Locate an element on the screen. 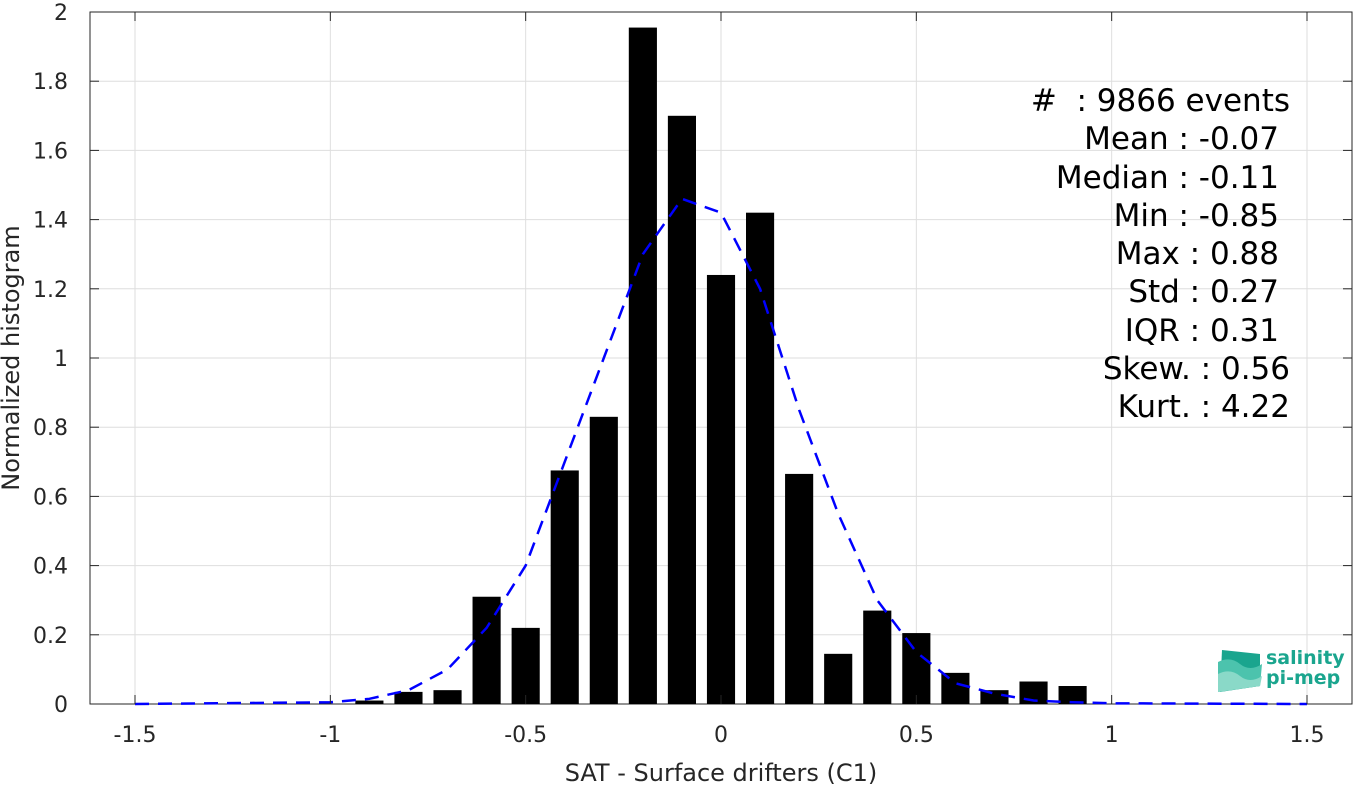  stat-min: Min : -0.85 is located at coordinates (1196, 215).